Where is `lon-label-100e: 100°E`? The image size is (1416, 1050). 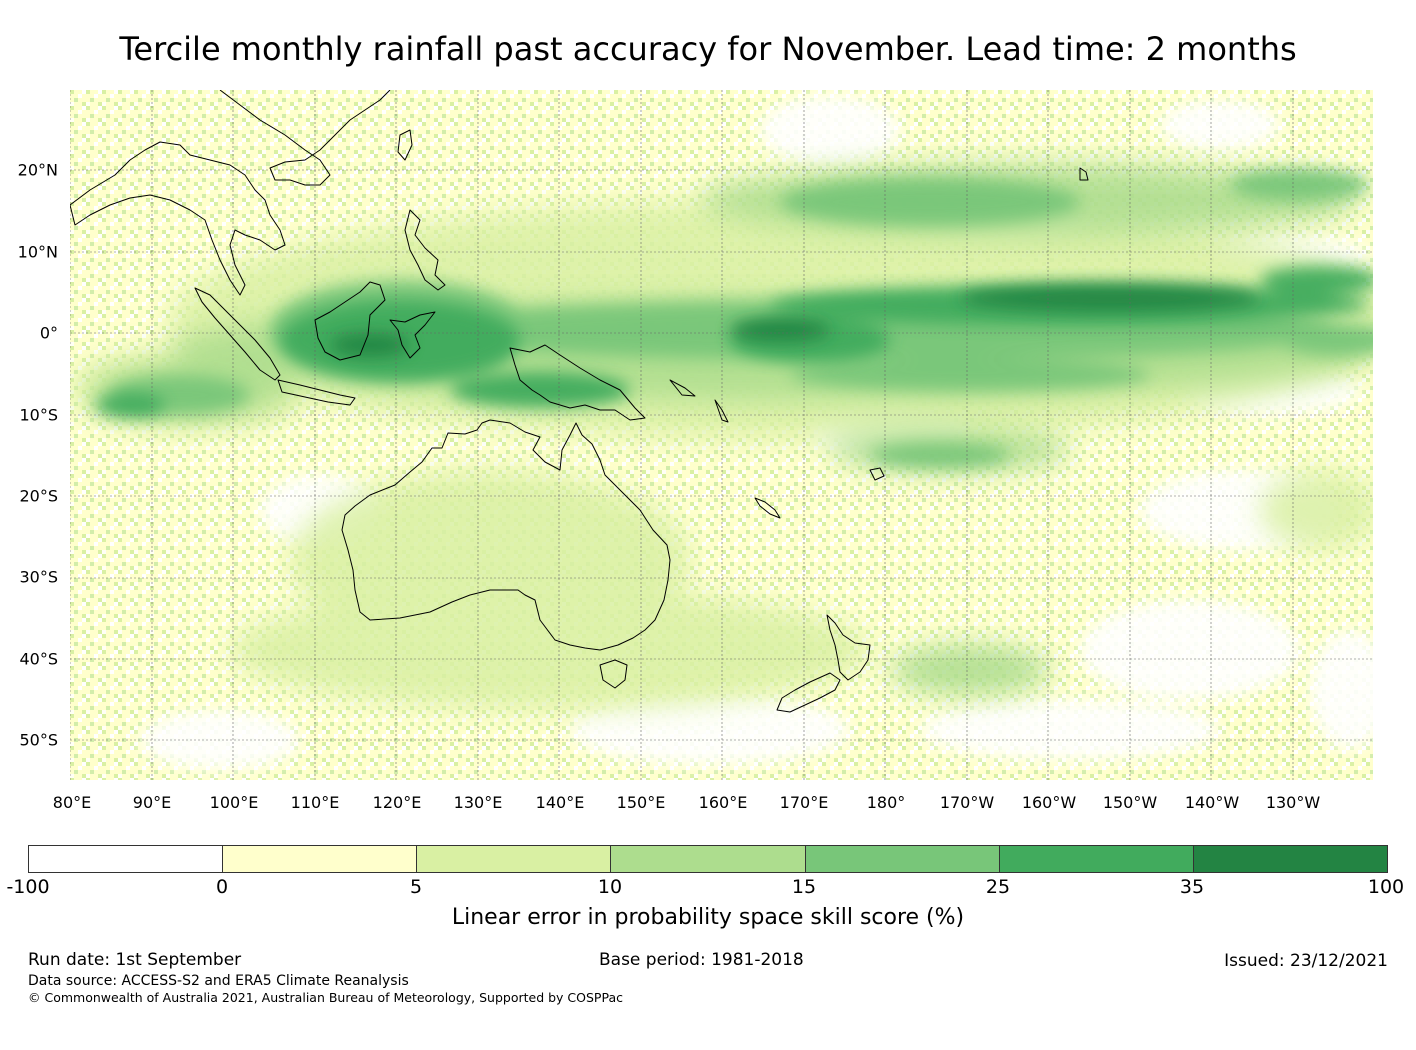
lon-label-100e: 100°E is located at coordinates (234, 802).